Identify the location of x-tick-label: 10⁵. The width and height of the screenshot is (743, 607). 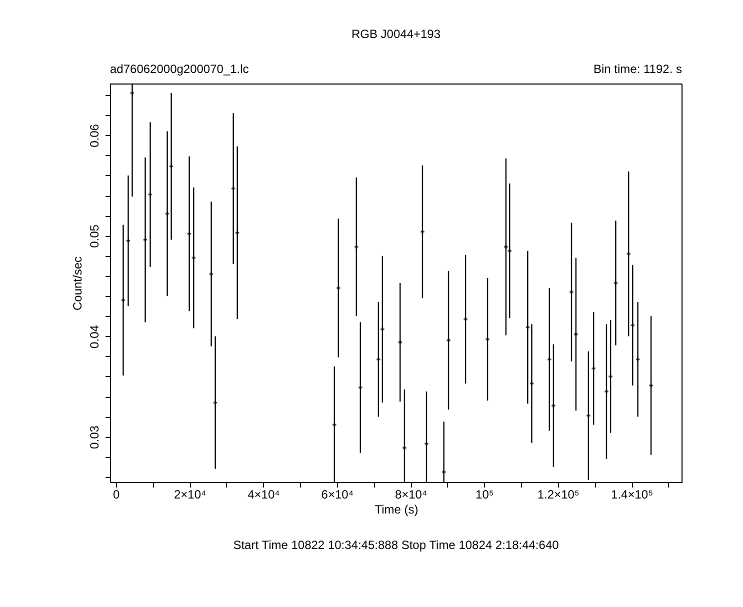
(485, 495).